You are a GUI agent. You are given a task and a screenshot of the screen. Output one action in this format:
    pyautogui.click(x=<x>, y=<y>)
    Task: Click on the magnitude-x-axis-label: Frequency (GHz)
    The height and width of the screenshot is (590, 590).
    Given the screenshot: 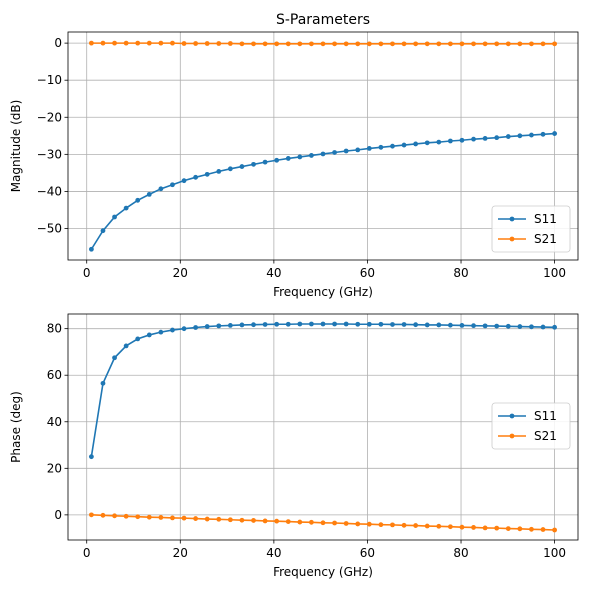 What is the action you would take?
    pyautogui.click(x=323, y=292)
    